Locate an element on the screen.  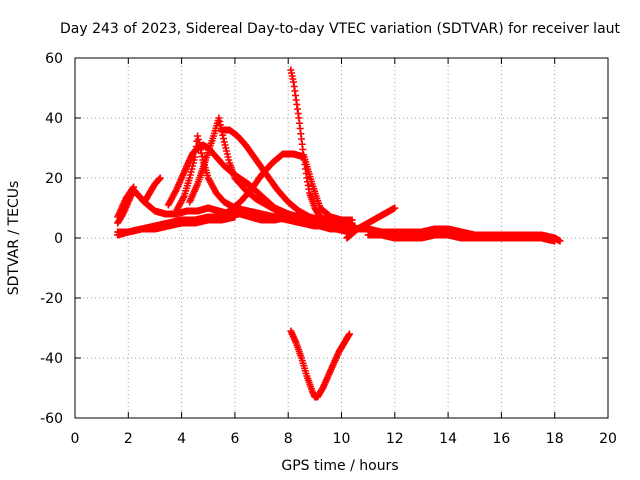
y-tick-label: 40 is located at coordinates (54, 119).